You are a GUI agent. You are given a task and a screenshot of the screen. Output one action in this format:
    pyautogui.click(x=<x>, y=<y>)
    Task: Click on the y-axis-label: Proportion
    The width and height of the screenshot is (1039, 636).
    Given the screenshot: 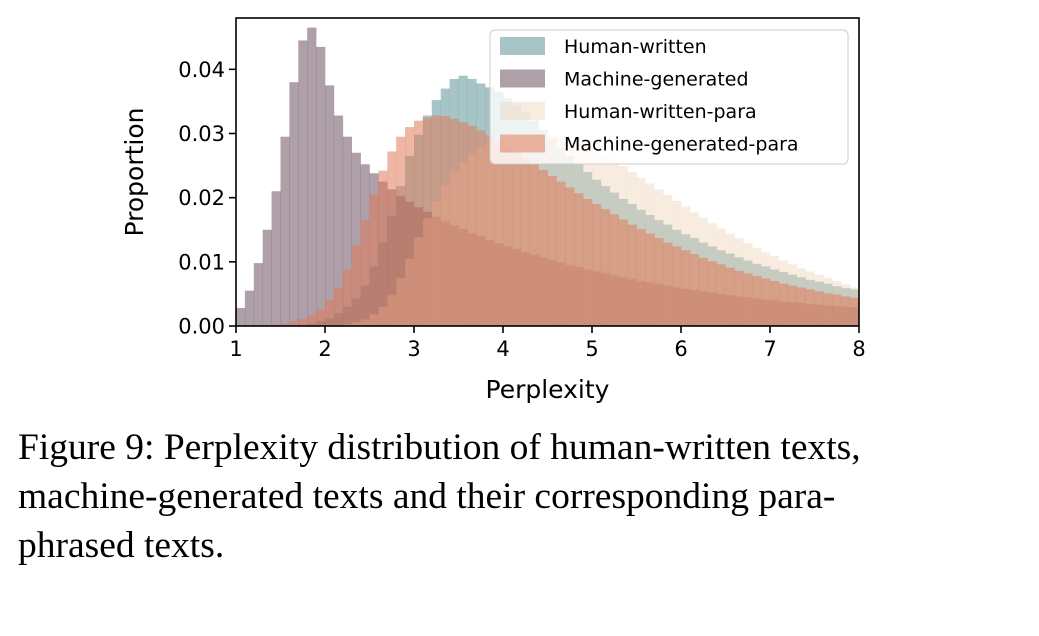 What is the action you would take?
    pyautogui.click(x=134, y=172)
    